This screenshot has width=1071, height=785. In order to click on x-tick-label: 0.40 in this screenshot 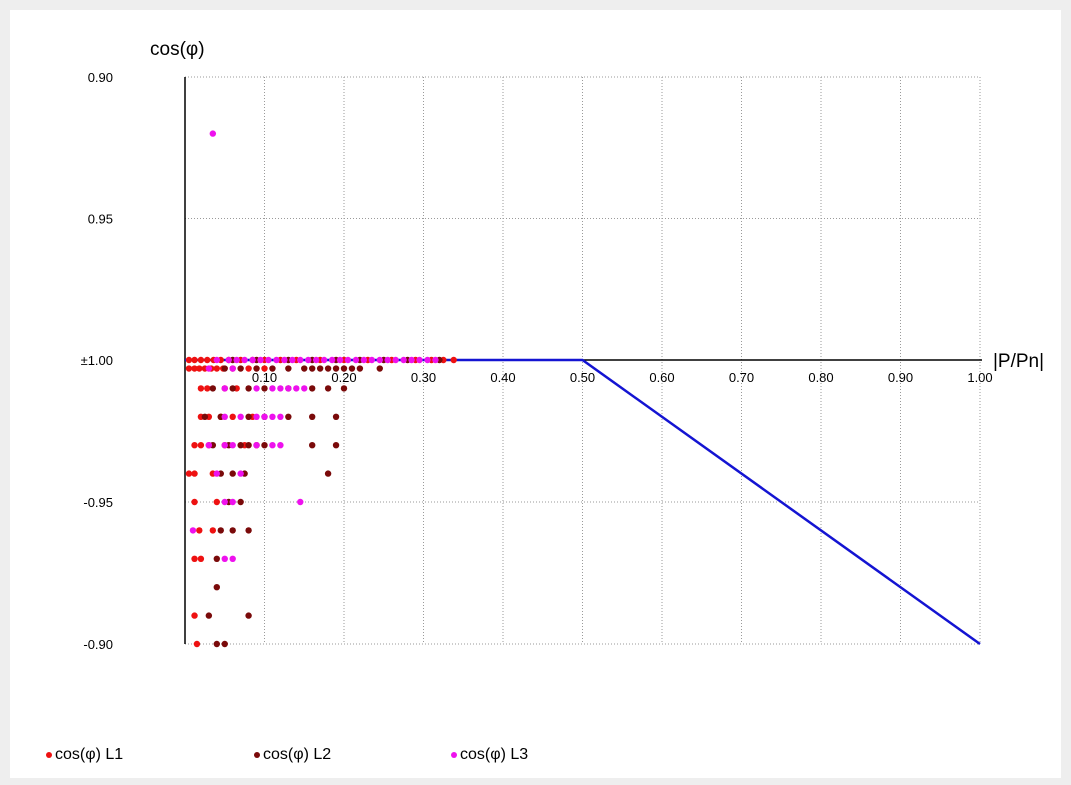, I will do `click(502, 377)`.